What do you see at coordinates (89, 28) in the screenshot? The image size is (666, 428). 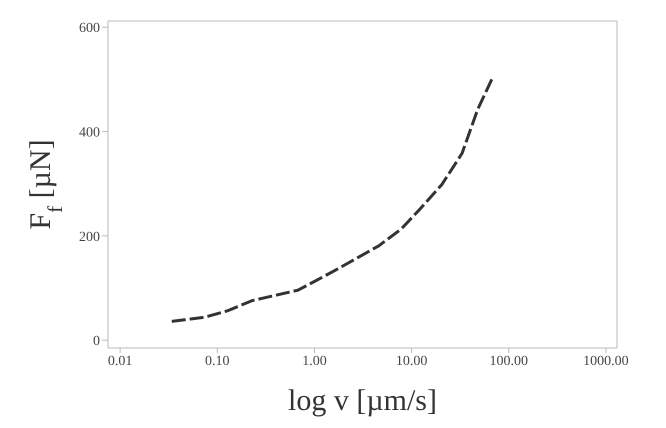 I see `y-tick-label: 600` at bounding box center [89, 28].